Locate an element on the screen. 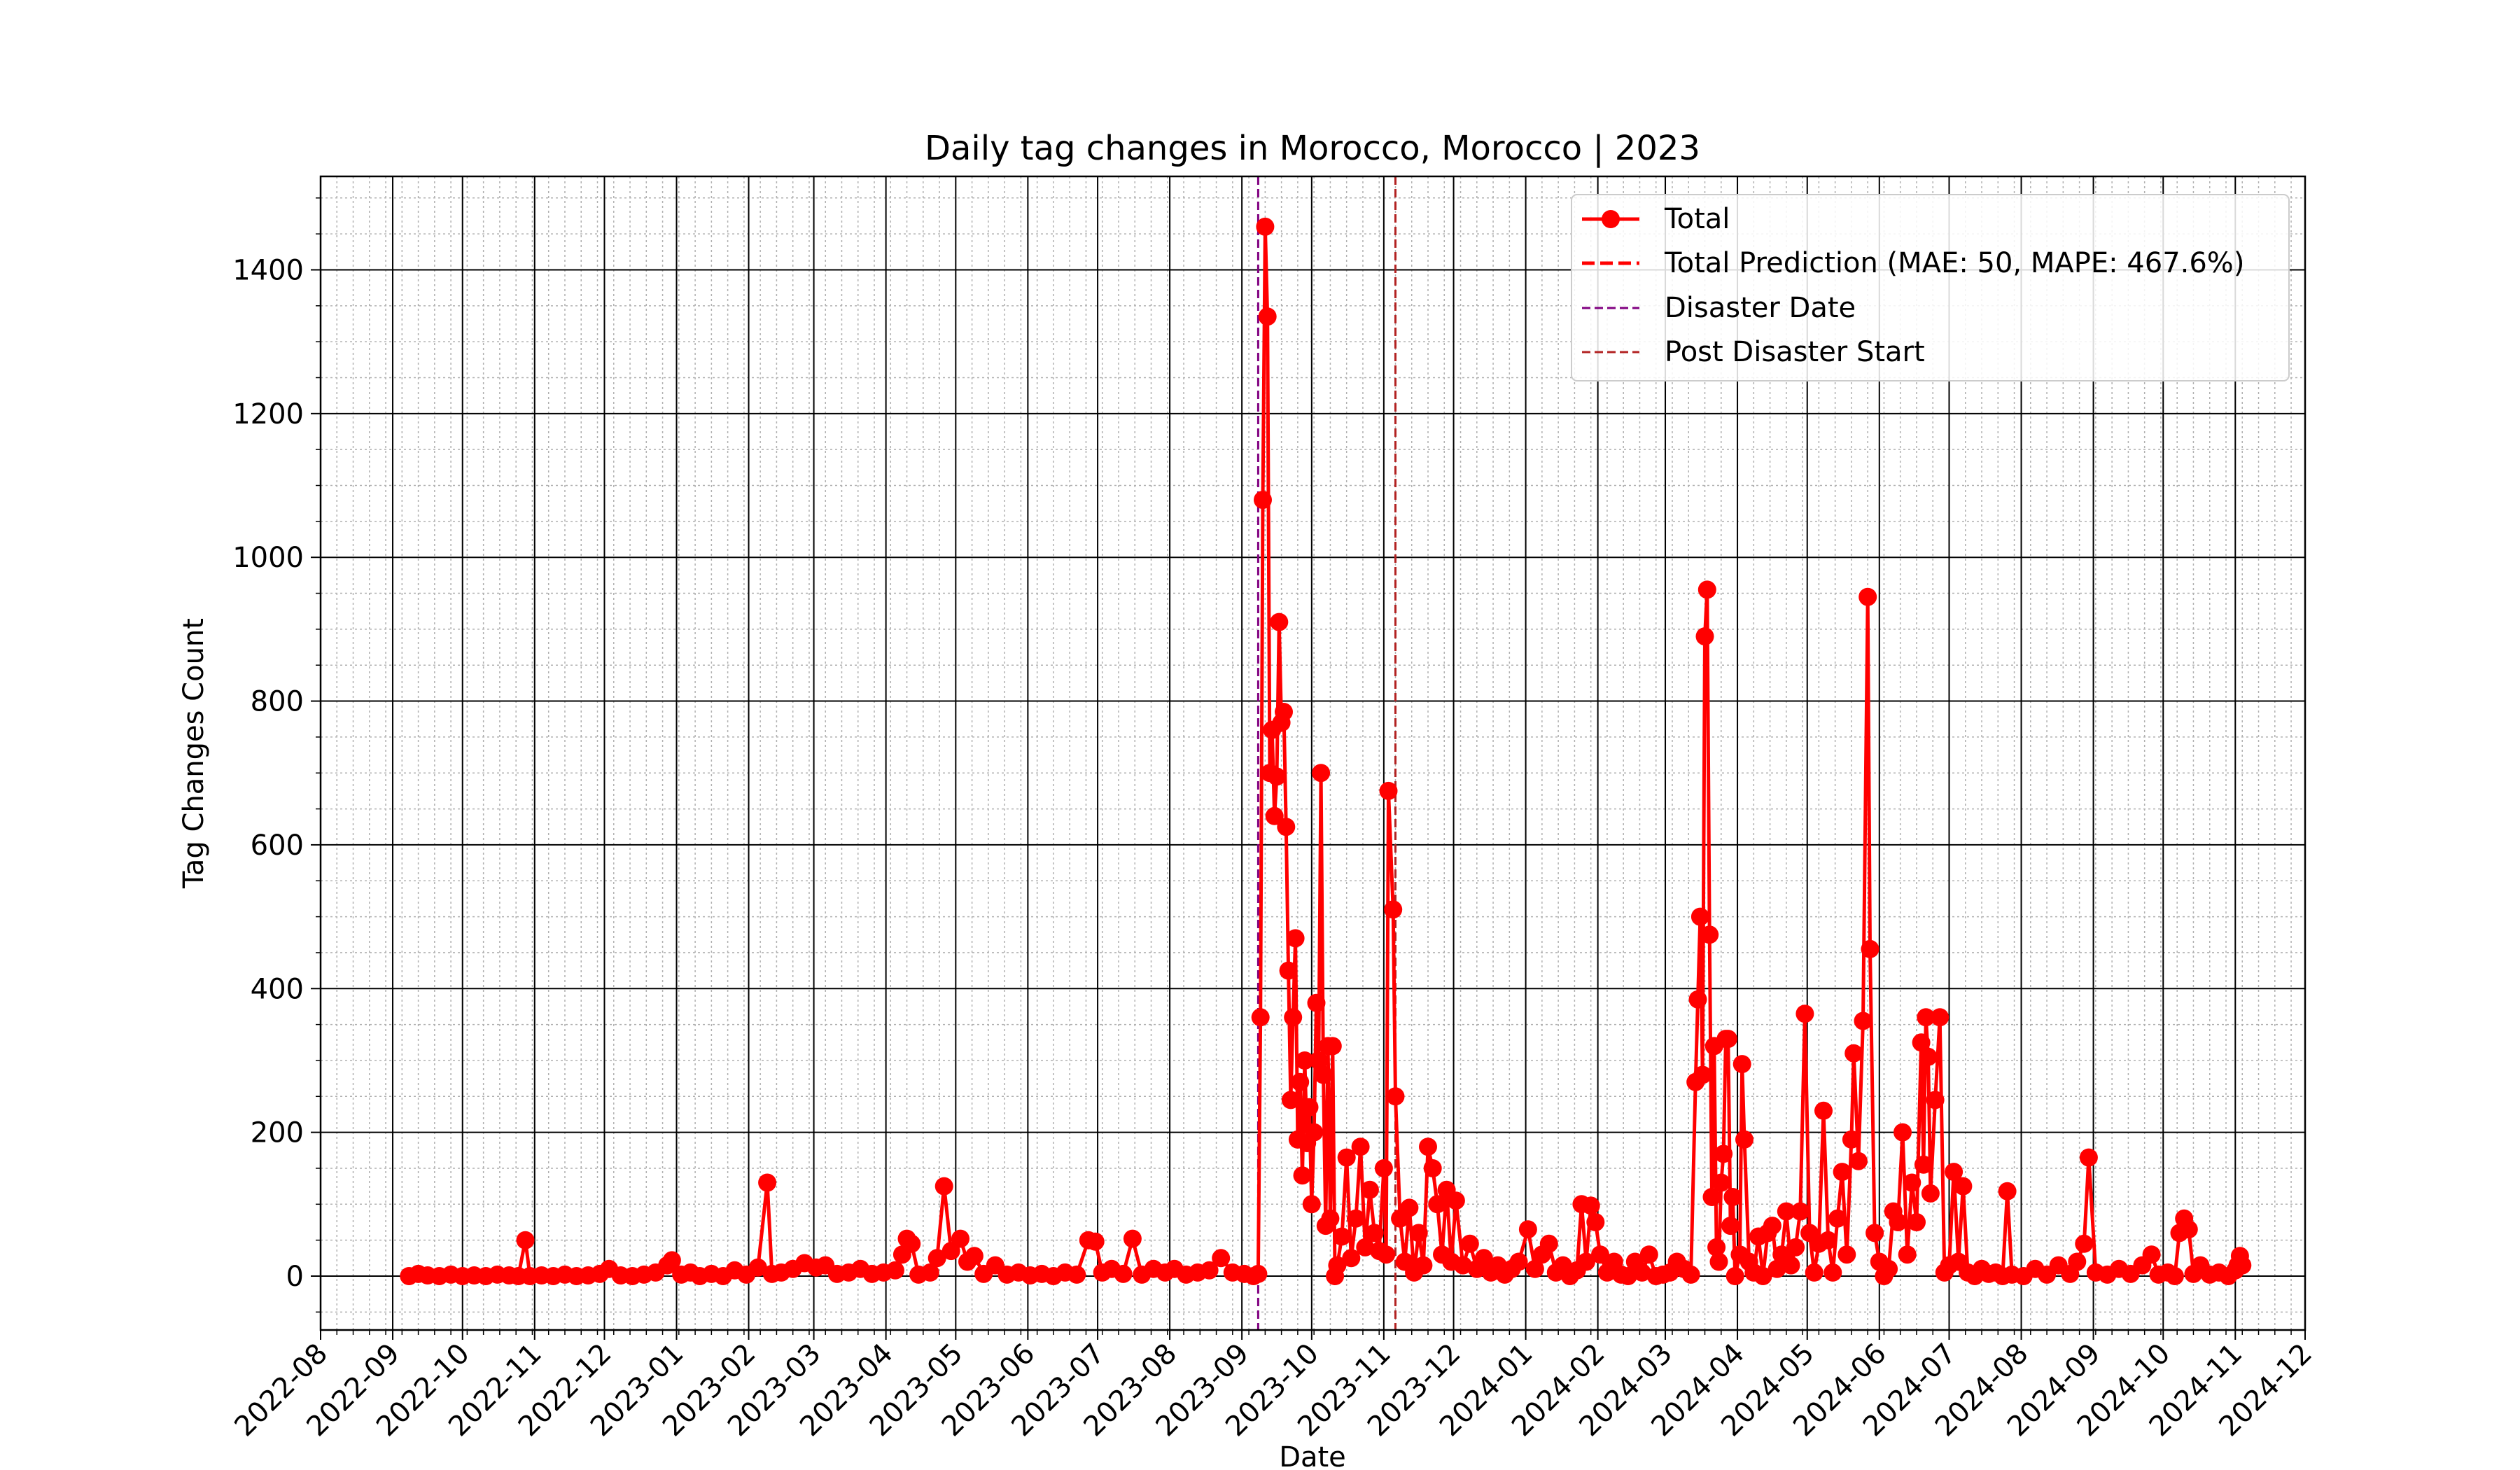  y-tick-label: 1400 is located at coordinates (268, 270).